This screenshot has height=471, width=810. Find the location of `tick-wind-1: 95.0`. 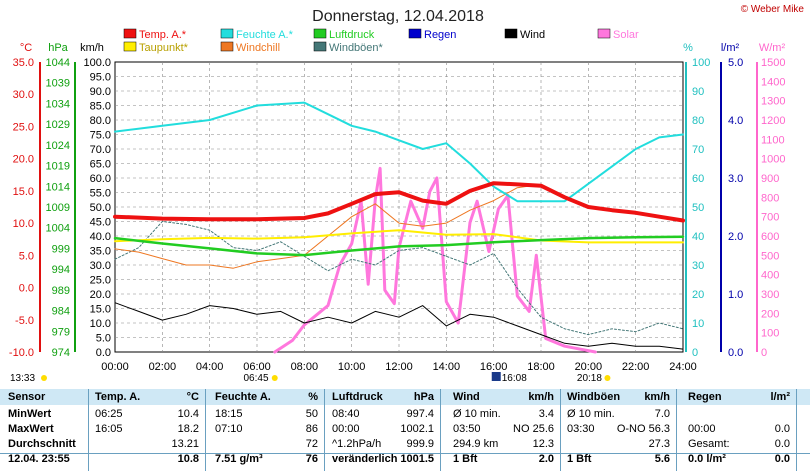

tick-wind-1: 95.0 is located at coordinates (100, 78).